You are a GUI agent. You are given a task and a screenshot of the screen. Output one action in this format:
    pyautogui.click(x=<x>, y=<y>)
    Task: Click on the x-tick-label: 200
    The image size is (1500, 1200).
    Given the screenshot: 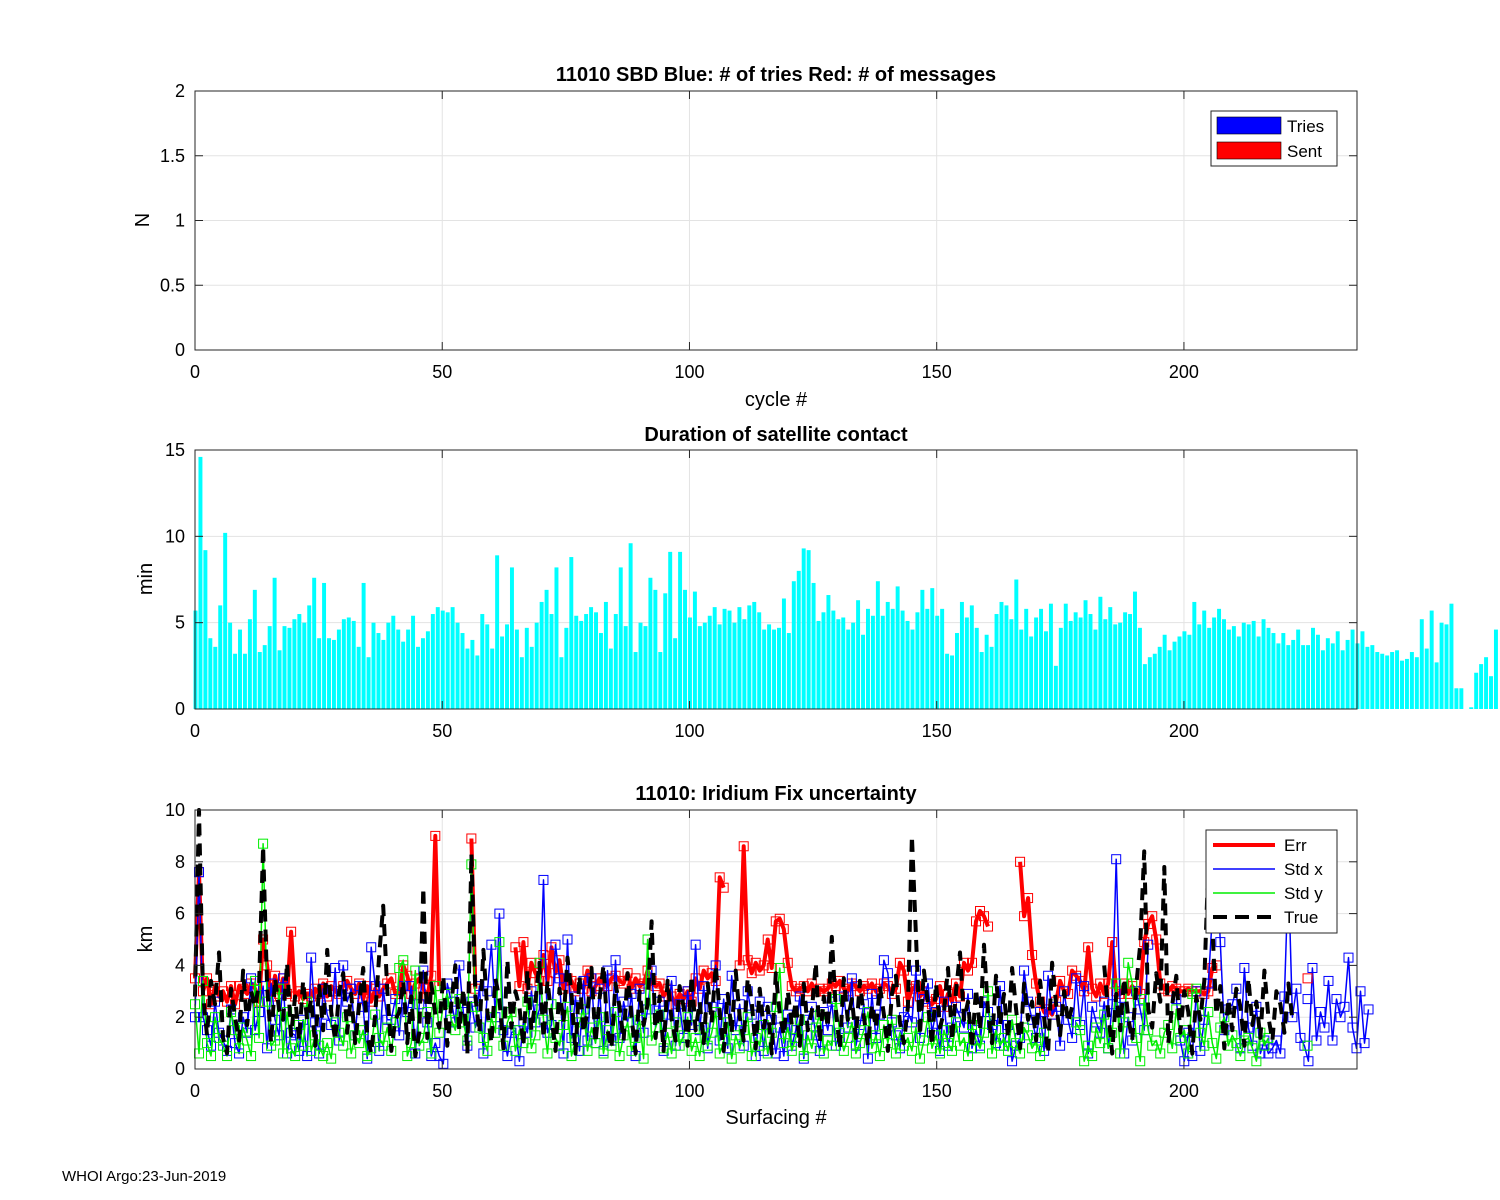 What is the action you would take?
    pyautogui.click(x=1184, y=372)
    